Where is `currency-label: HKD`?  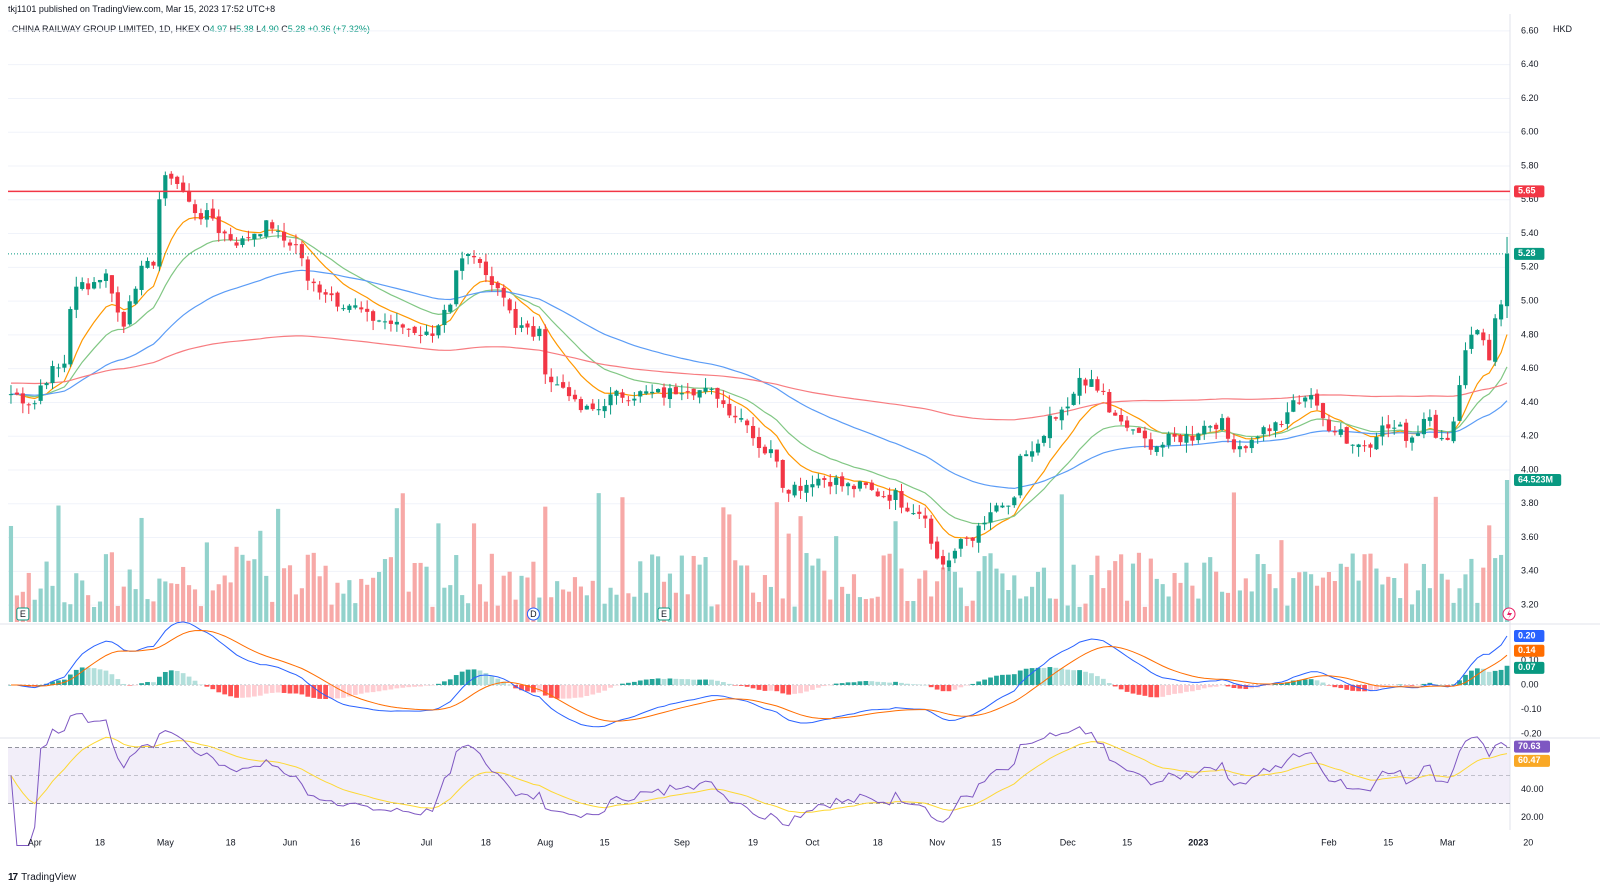 currency-label: HKD is located at coordinates (1563, 29).